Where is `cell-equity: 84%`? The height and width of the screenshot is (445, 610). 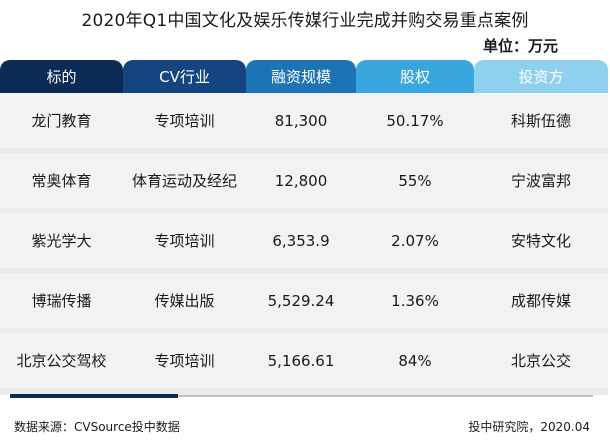 cell-equity: 84% is located at coordinates (415, 360).